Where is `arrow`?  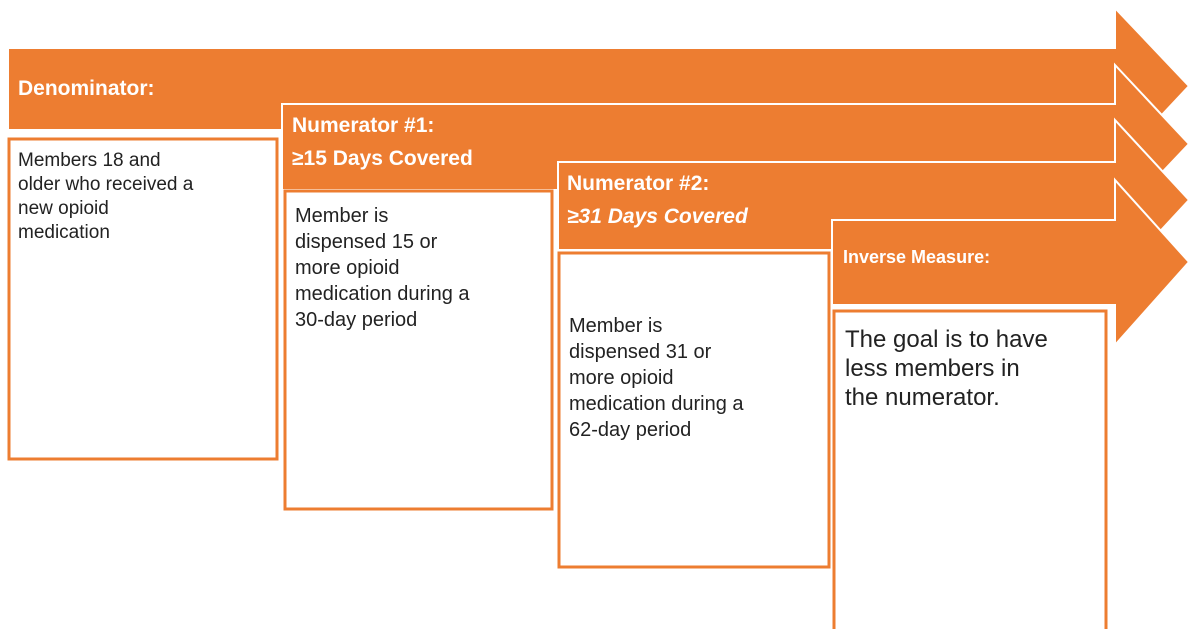 arrow is located at coordinates (1010, 262).